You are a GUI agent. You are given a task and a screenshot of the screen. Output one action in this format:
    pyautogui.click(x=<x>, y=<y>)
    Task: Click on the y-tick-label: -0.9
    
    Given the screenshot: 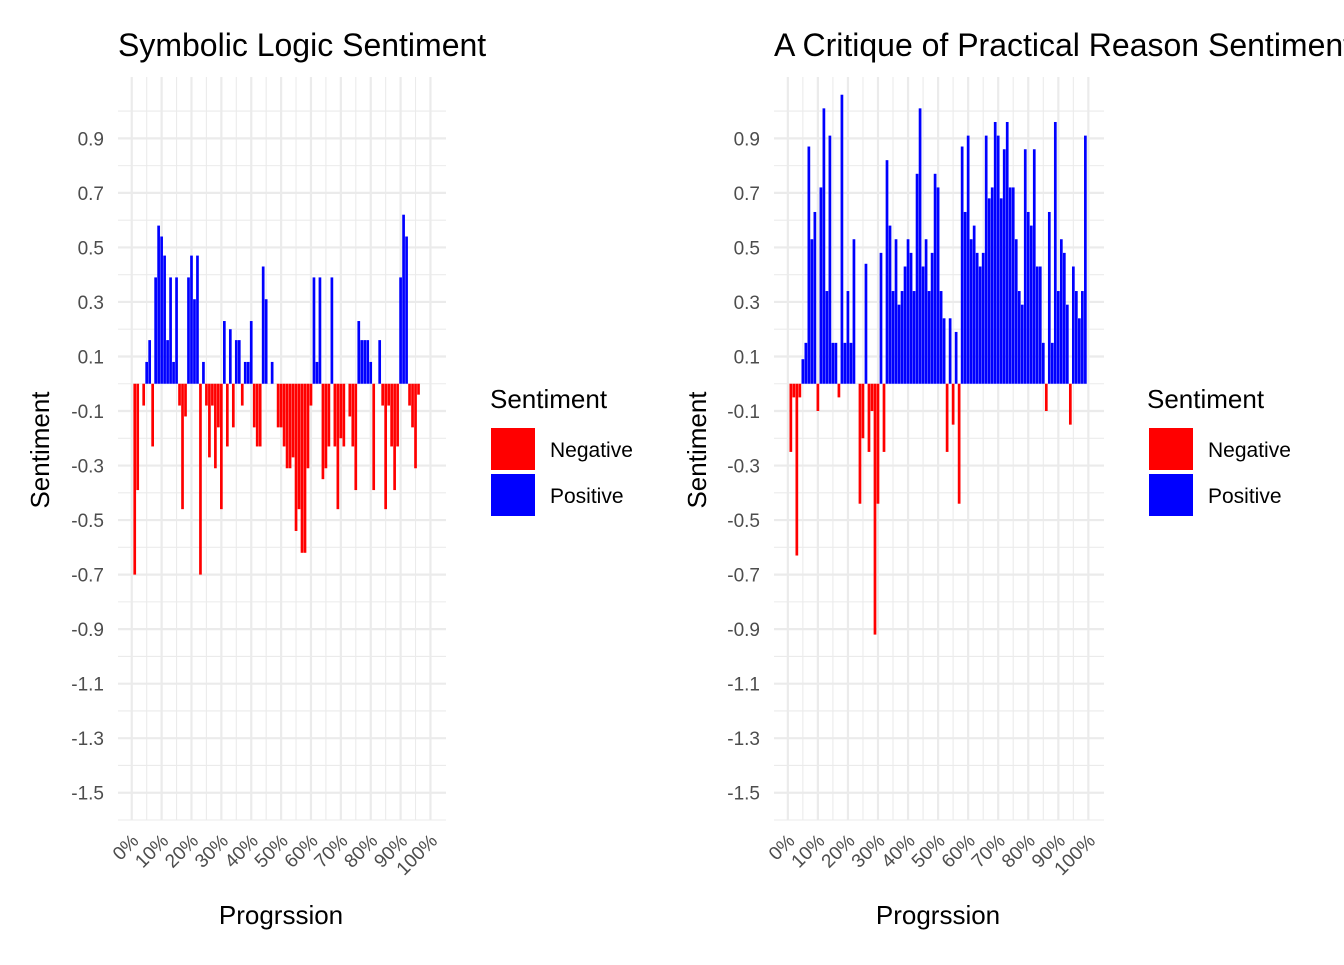 What is the action you would take?
    pyautogui.click(x=743, y=630)
    